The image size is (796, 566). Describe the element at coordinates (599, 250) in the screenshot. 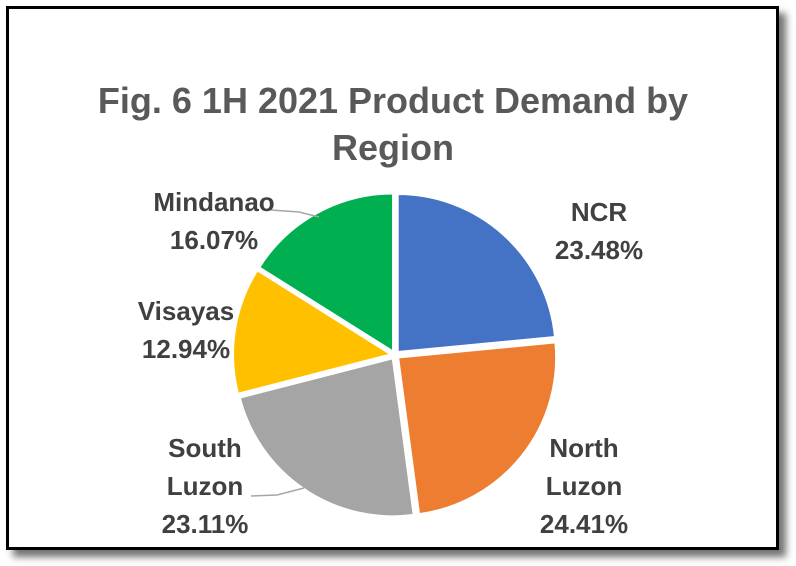

I see `slice-percent: 23.48%` at that location.